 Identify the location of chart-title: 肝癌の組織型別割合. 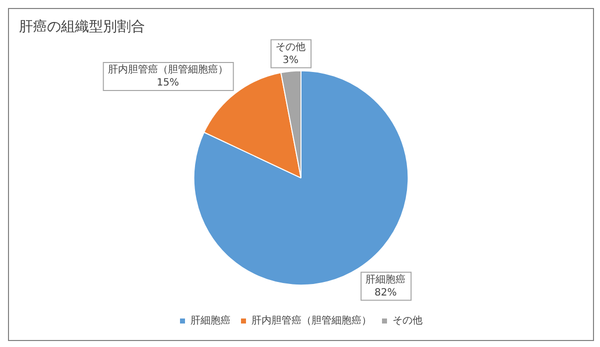
(82, 27).